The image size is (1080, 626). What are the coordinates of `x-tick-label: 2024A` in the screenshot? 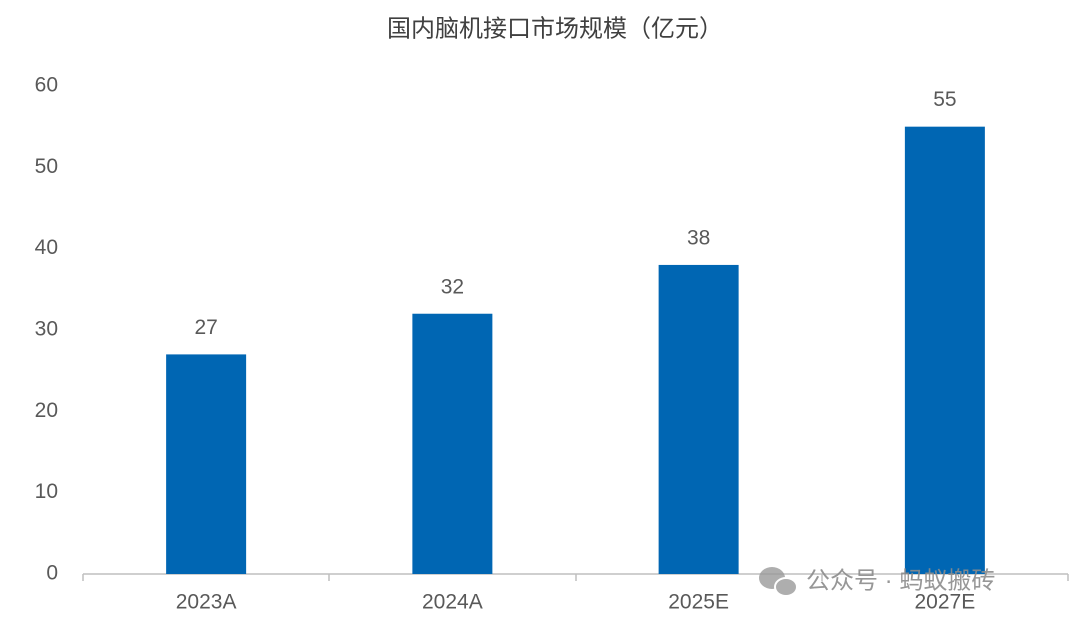 It's located at (452, 602).